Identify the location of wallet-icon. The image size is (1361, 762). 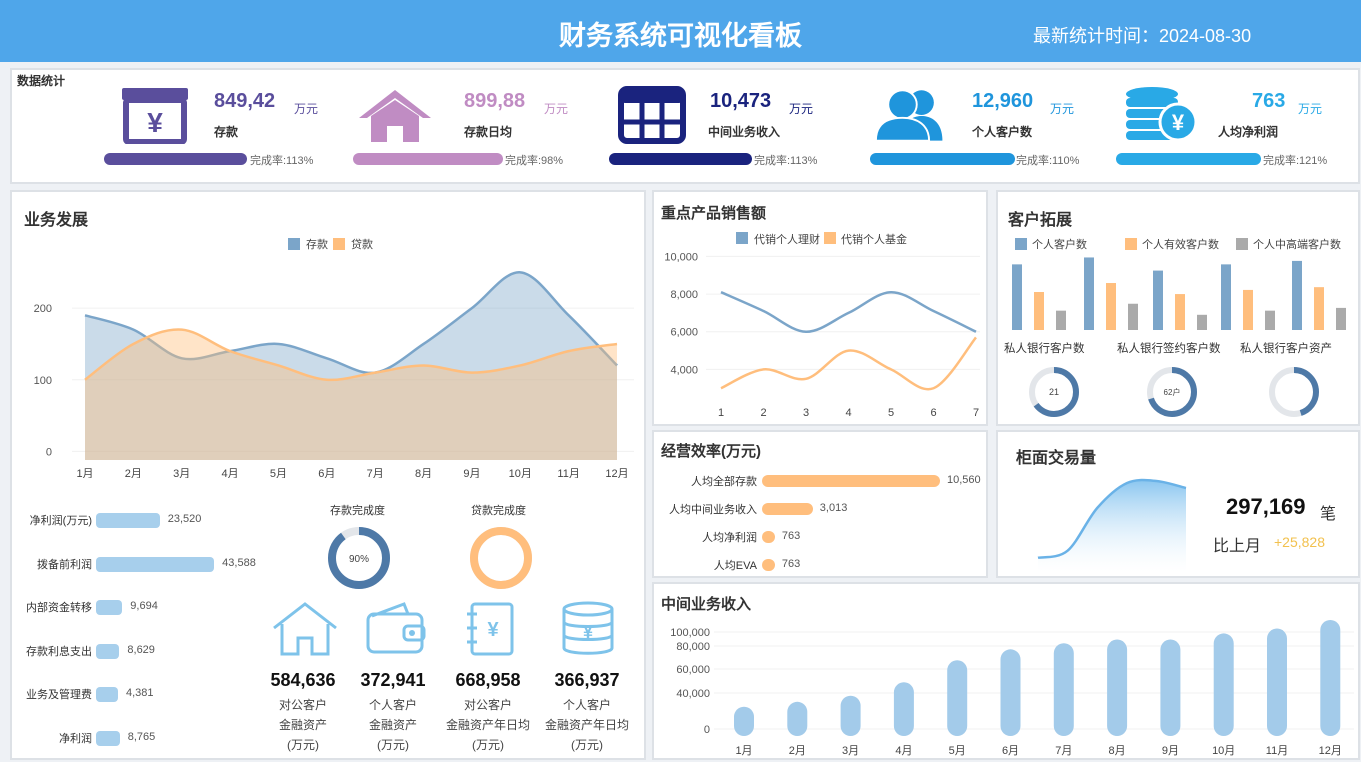
(396, 628).